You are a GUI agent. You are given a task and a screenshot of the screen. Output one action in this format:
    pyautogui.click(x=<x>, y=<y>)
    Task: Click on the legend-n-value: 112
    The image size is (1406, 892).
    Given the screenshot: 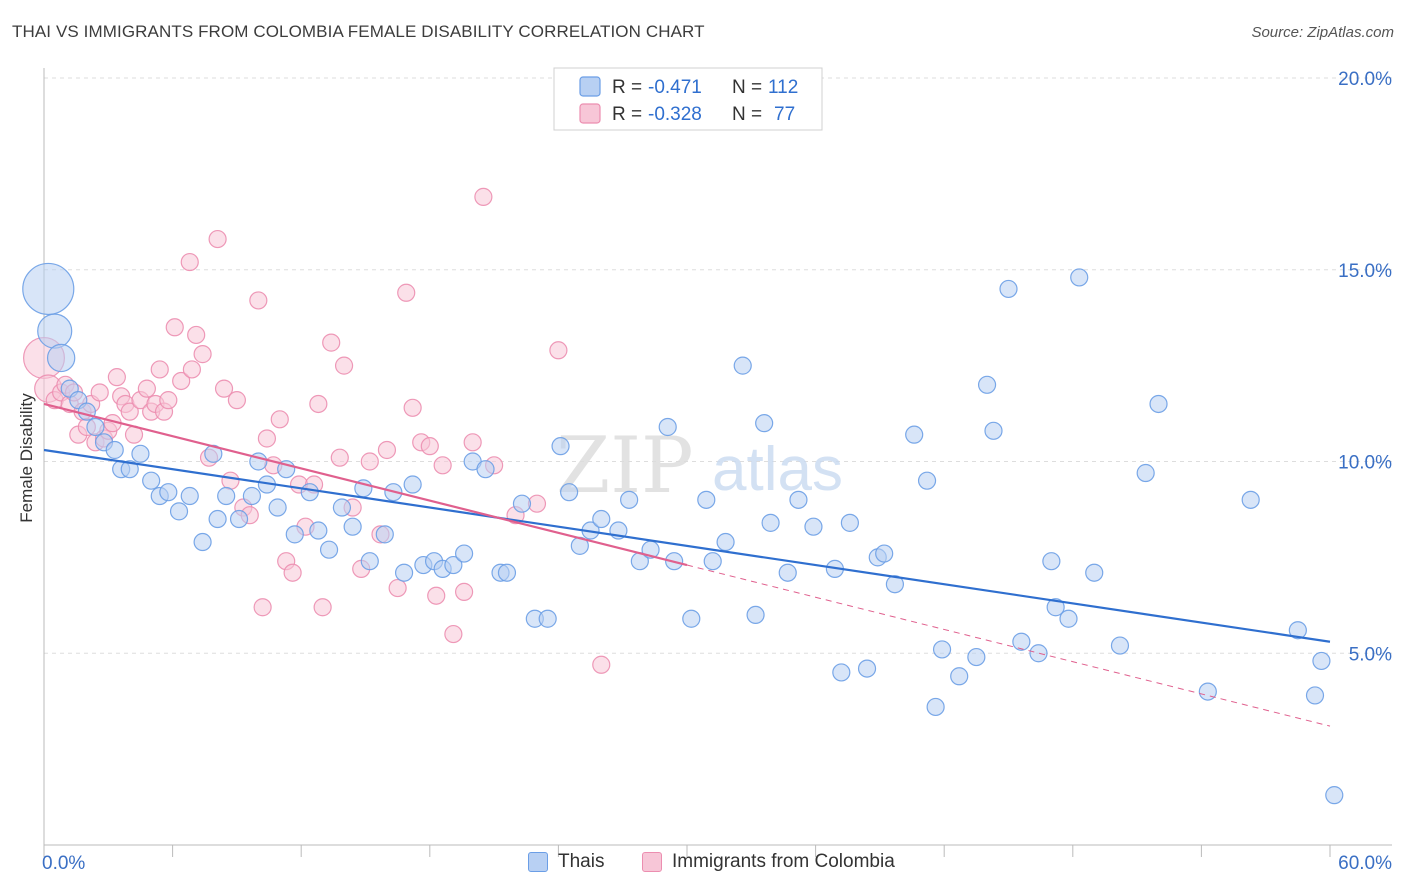 What is the action you would take?
    pyautogui.click(x=783, y=87)
    